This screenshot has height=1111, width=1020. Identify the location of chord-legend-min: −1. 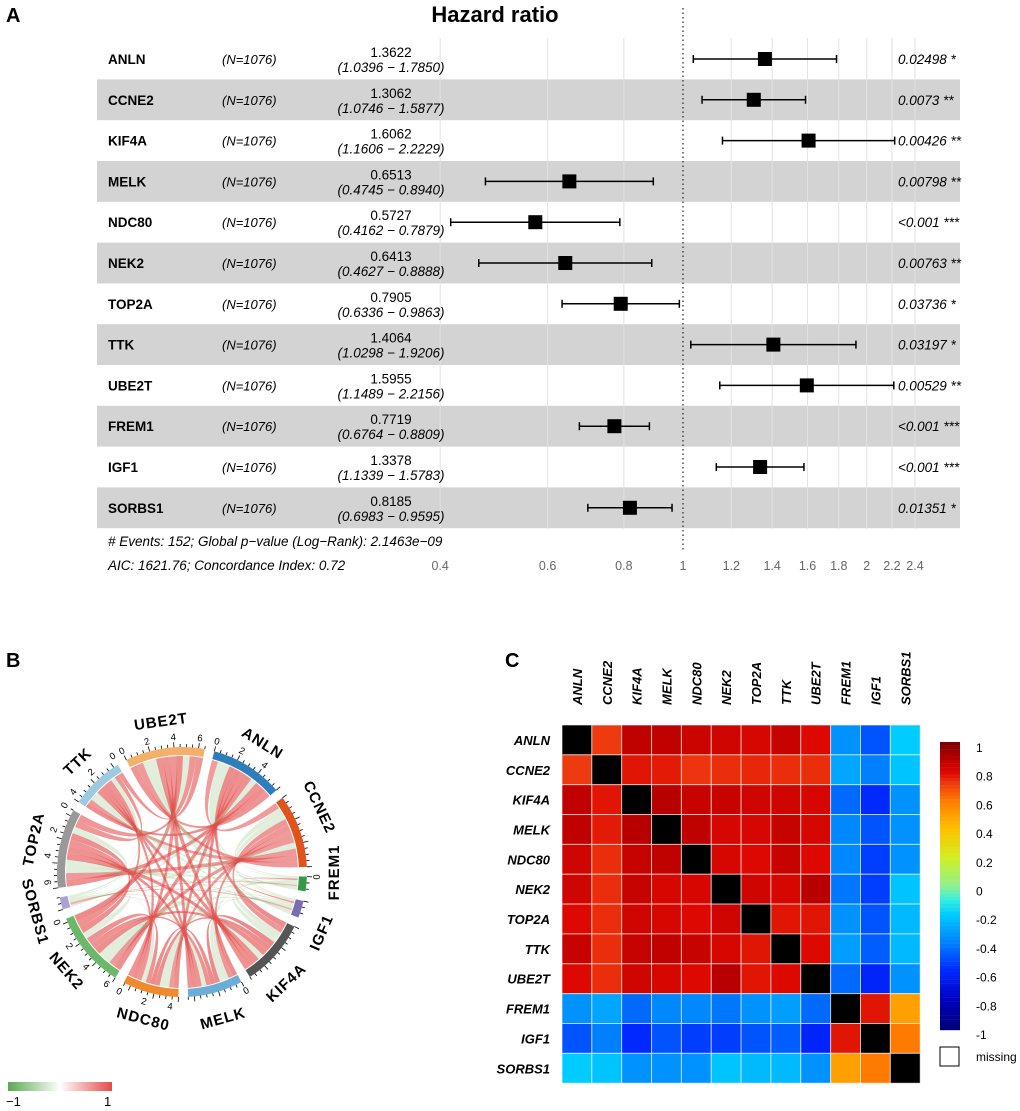
(13, 1101).